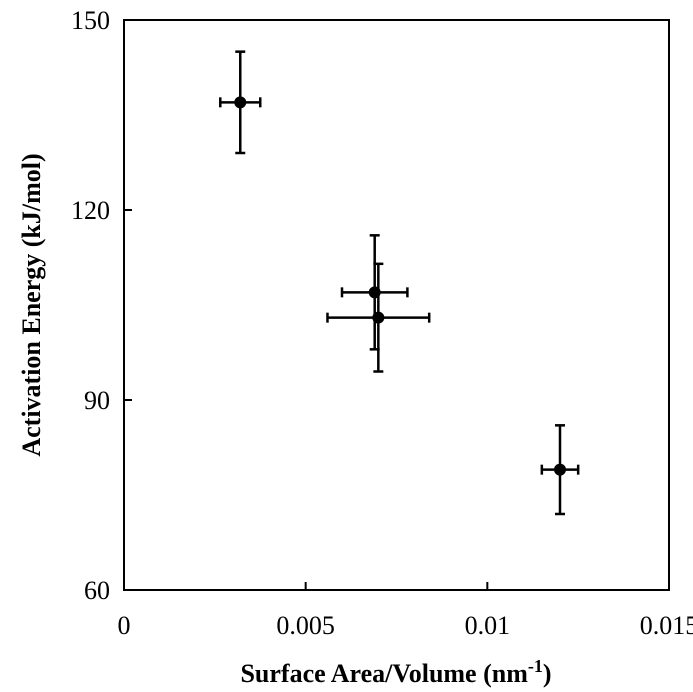  I want to click on y-tick-label: 60, so click(97, 590).